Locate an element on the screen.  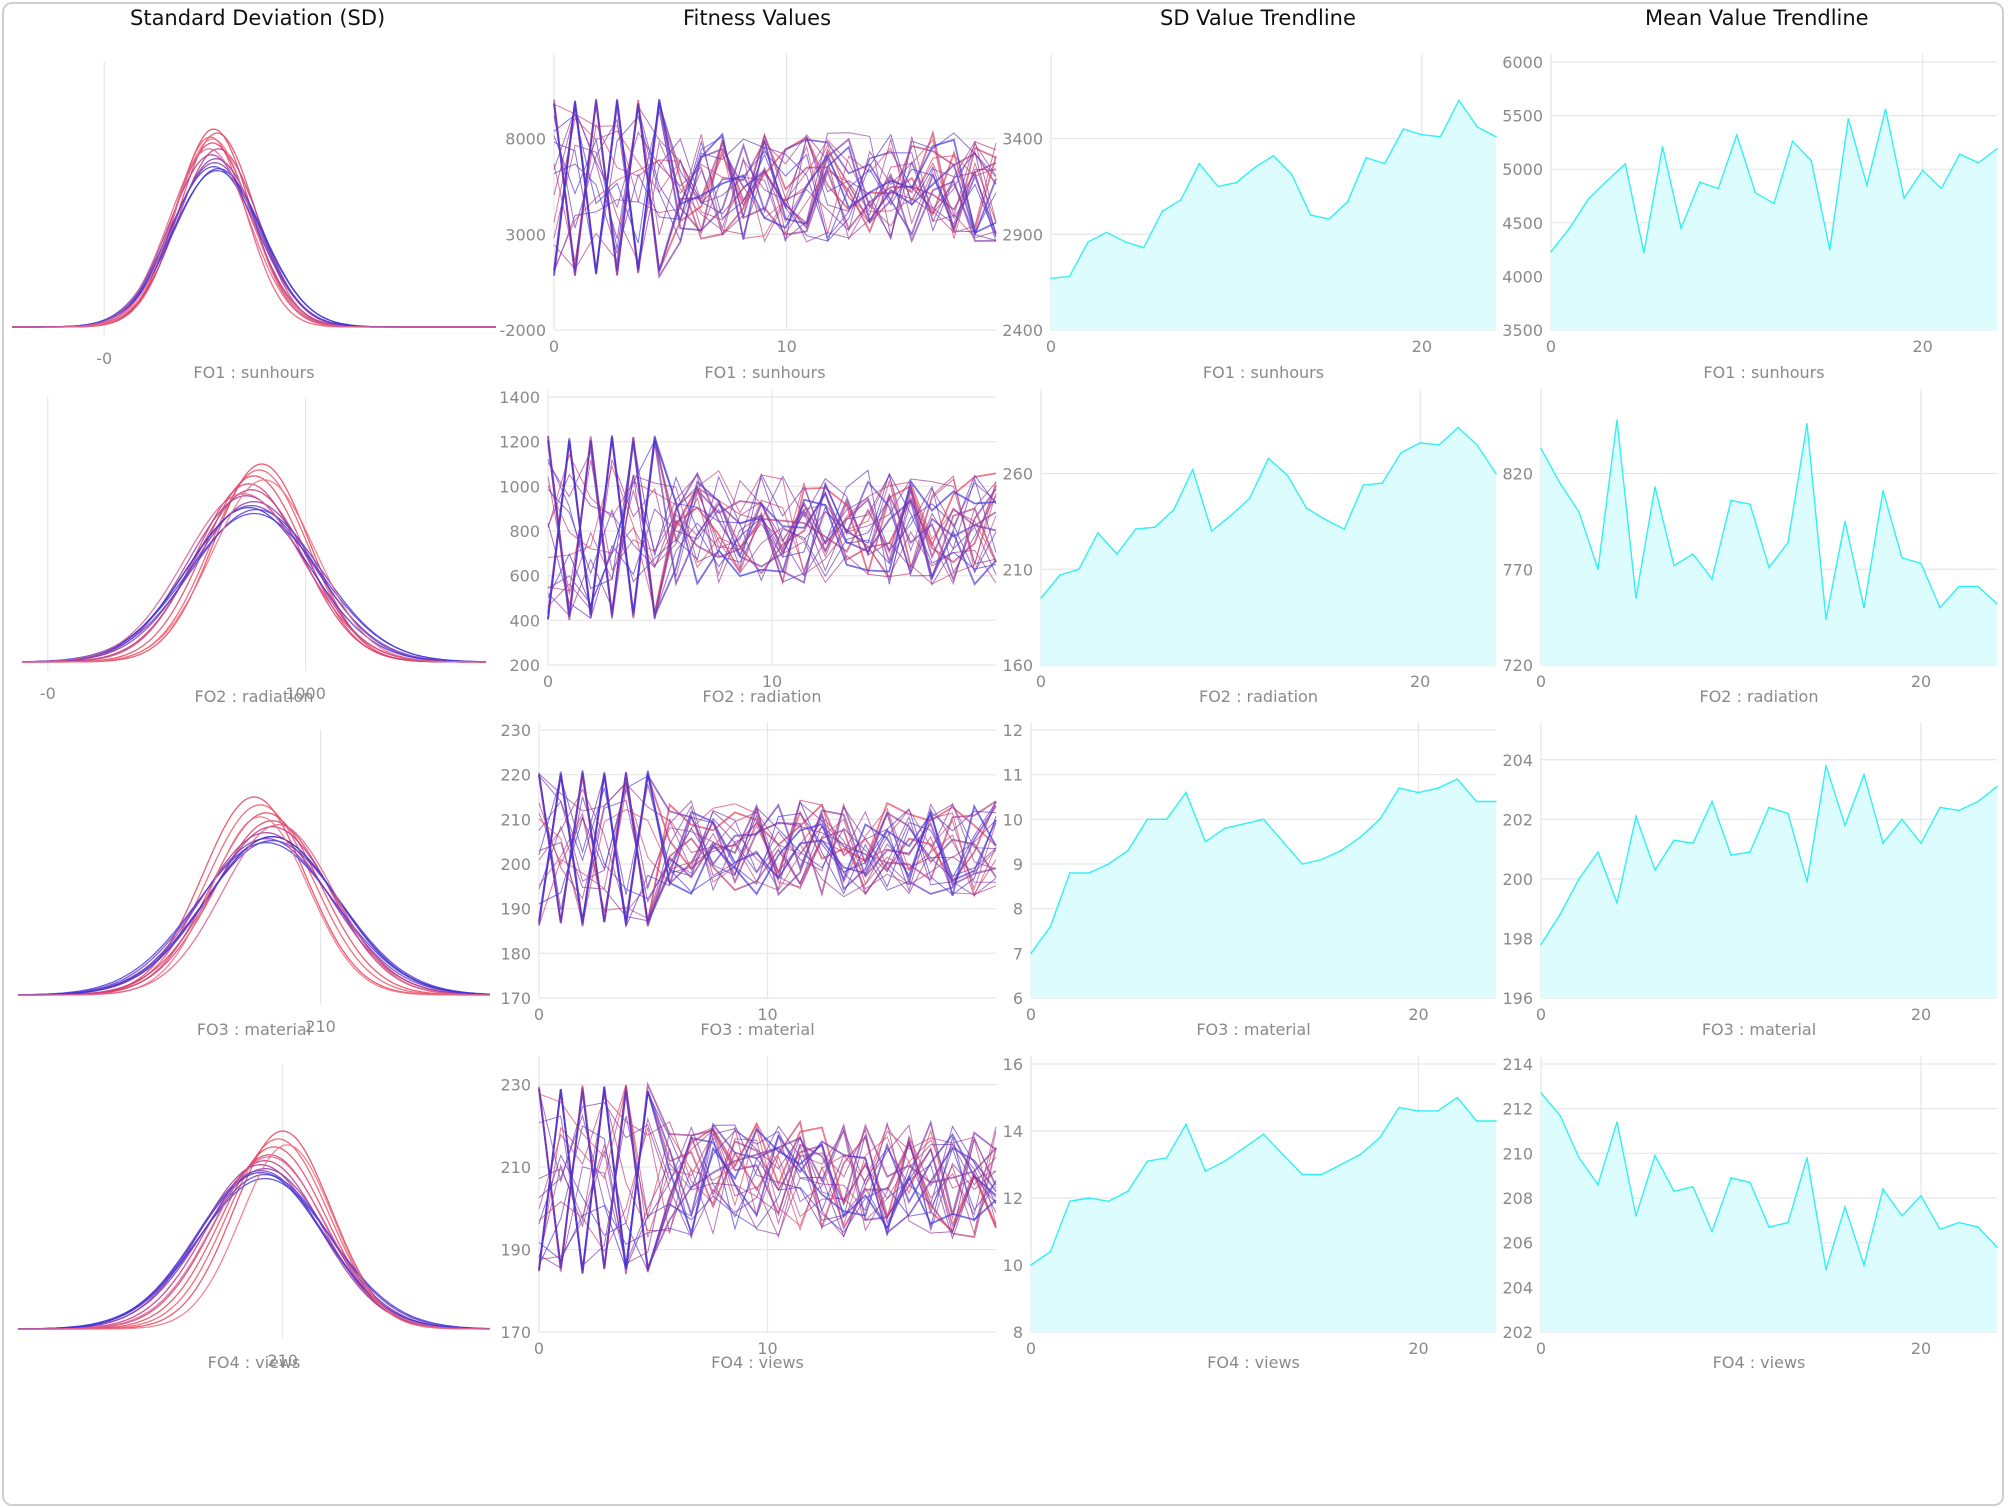
y-tick-label: 210 is located at coordinates (515, 819).